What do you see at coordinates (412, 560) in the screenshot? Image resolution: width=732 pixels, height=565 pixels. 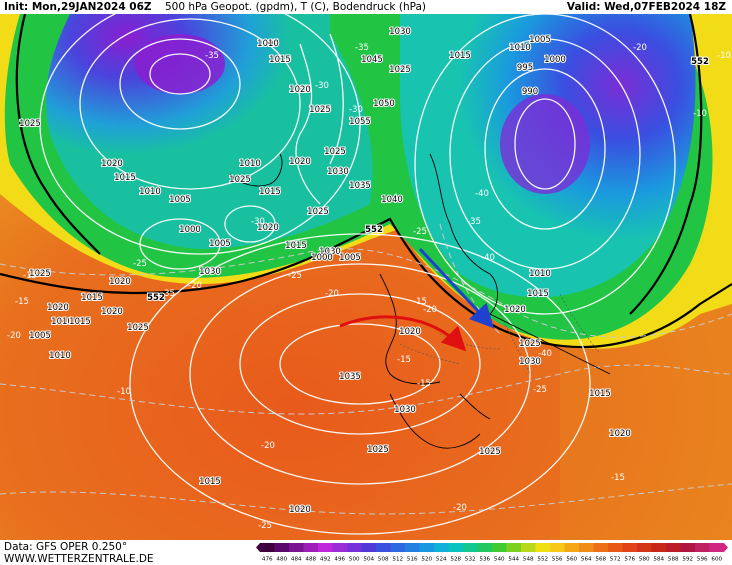 I see `legend-tick-label: 516` at bounding box center [412, 560].